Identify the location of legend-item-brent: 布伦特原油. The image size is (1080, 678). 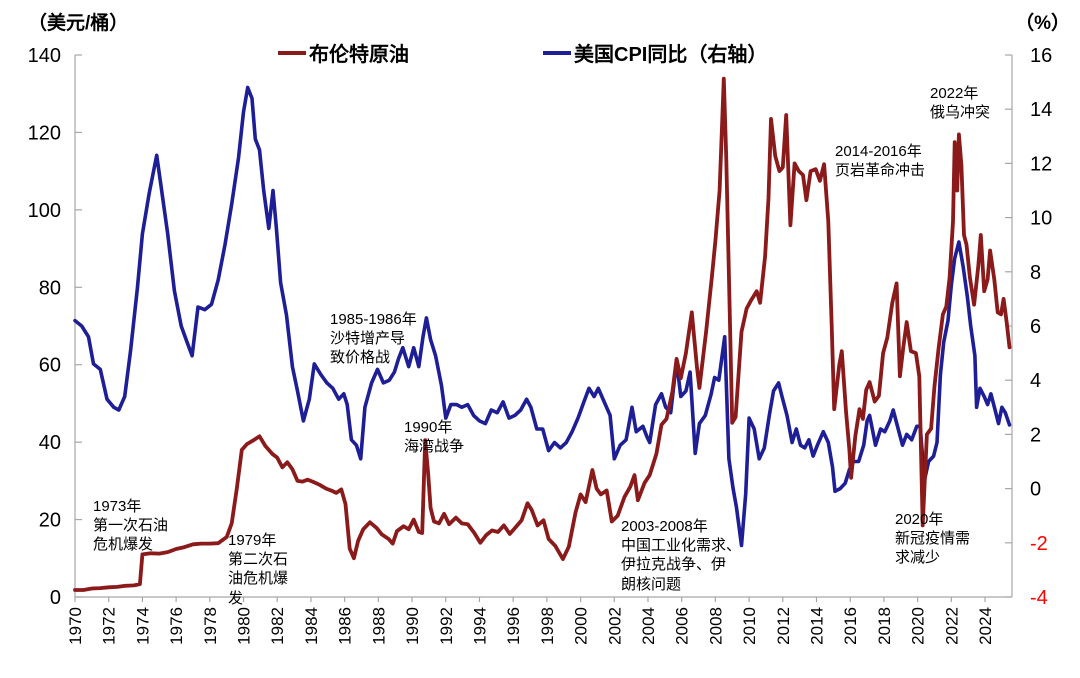
(343, 52).